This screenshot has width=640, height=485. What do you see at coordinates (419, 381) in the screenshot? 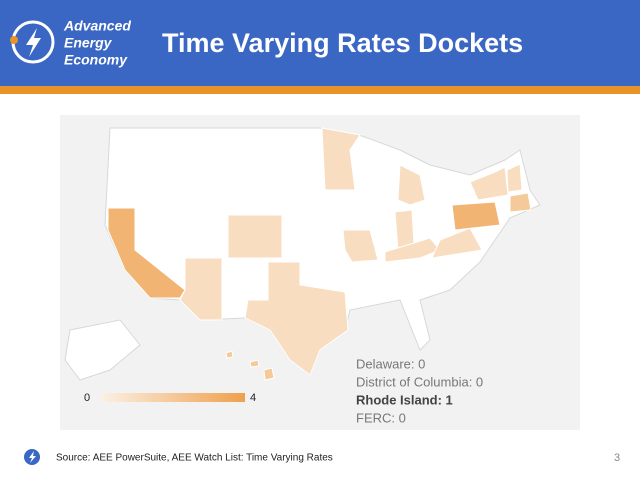
I see `note: District of Columbia: 0` at bounding box center [419, 381].